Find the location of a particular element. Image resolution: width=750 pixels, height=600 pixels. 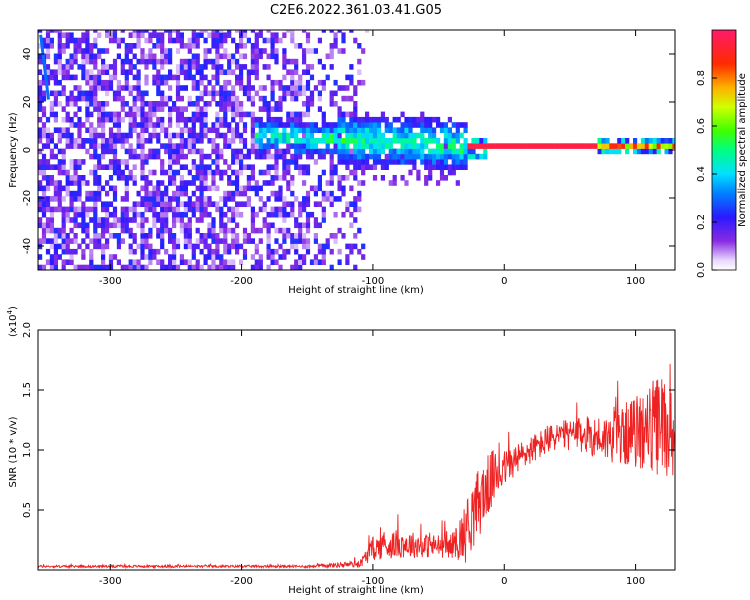

colorbar-gradient is located at coordinates (724, 150).